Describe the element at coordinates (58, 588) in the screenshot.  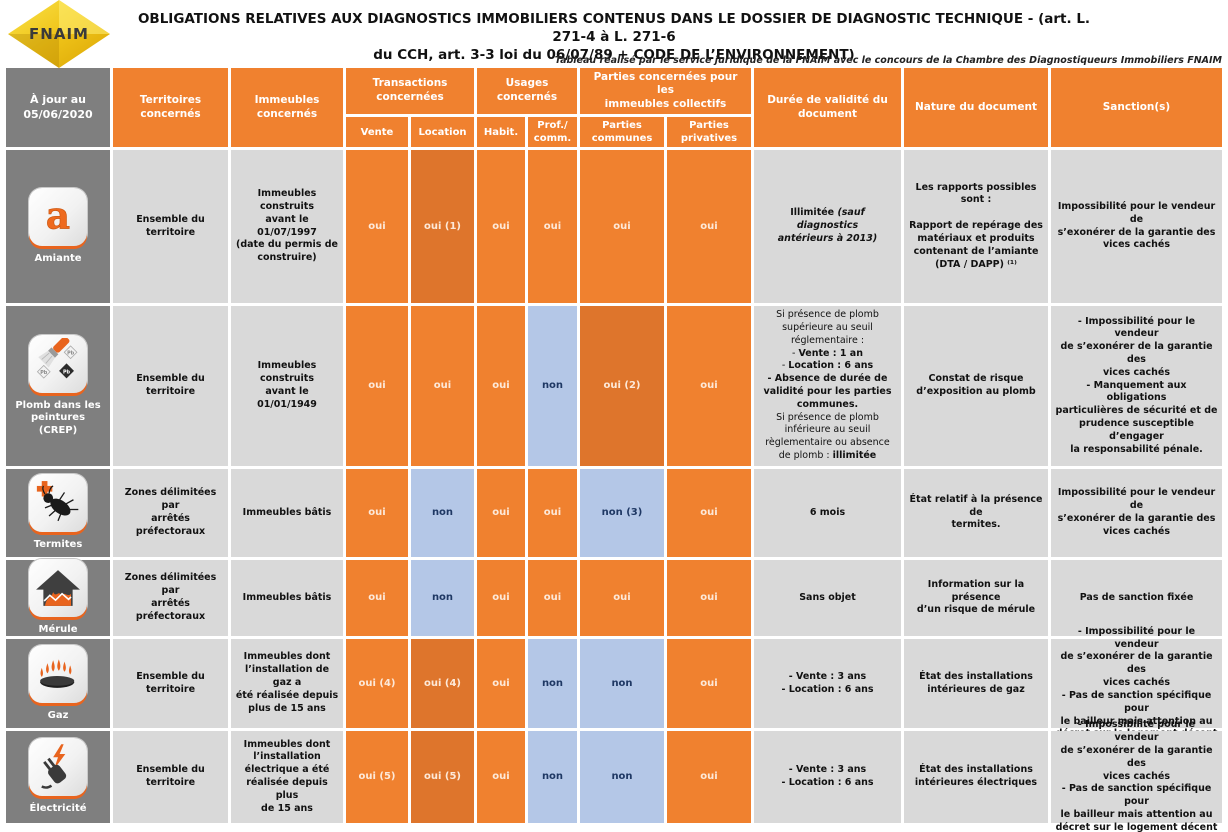
I see `merule-house-icon` at that location.